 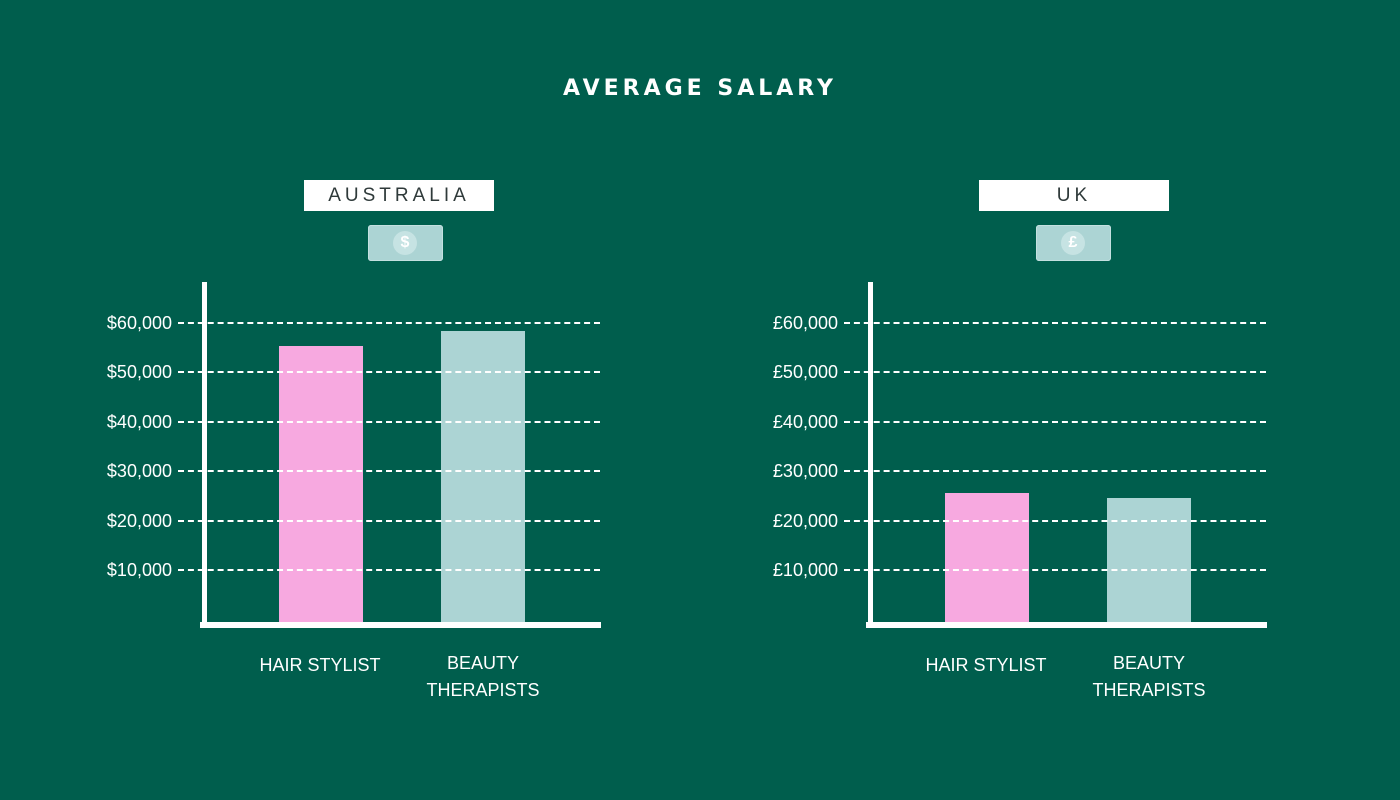 What do you see at coordinates (139, 570) in the screenshot?
I see `y-tick-label: $10,000` at bounding box center [139, 570].